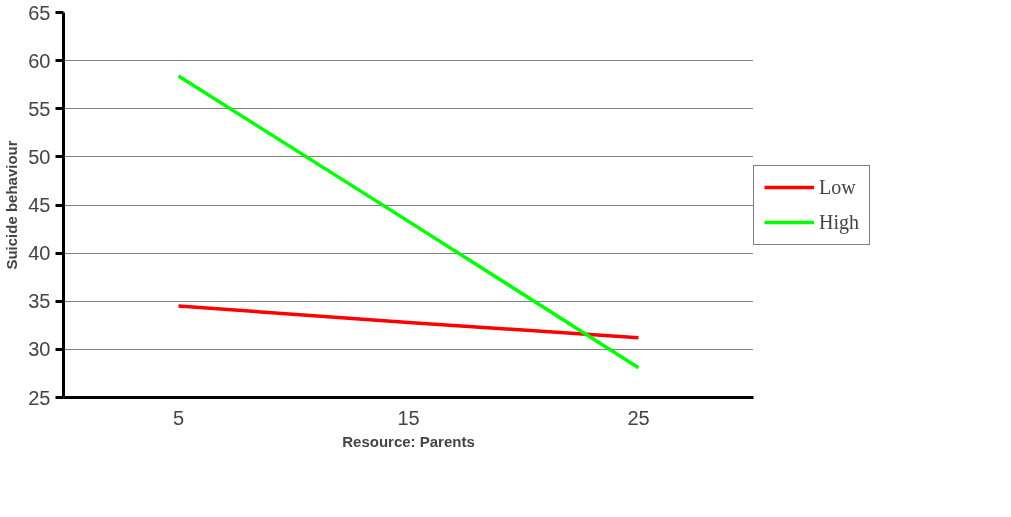  I want to click on x-tick-label: 15, so click(408, 417).